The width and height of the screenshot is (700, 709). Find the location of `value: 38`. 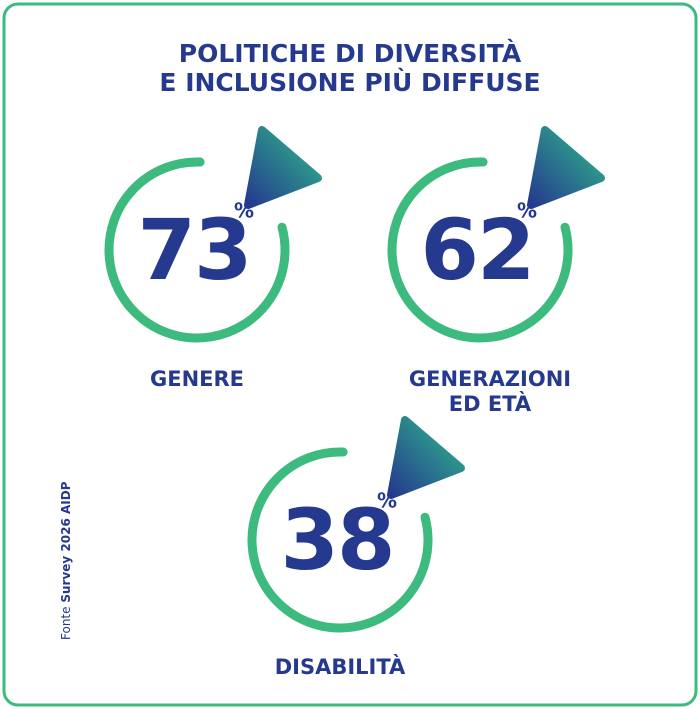

value: 38 is located at coordinates (337, 540).